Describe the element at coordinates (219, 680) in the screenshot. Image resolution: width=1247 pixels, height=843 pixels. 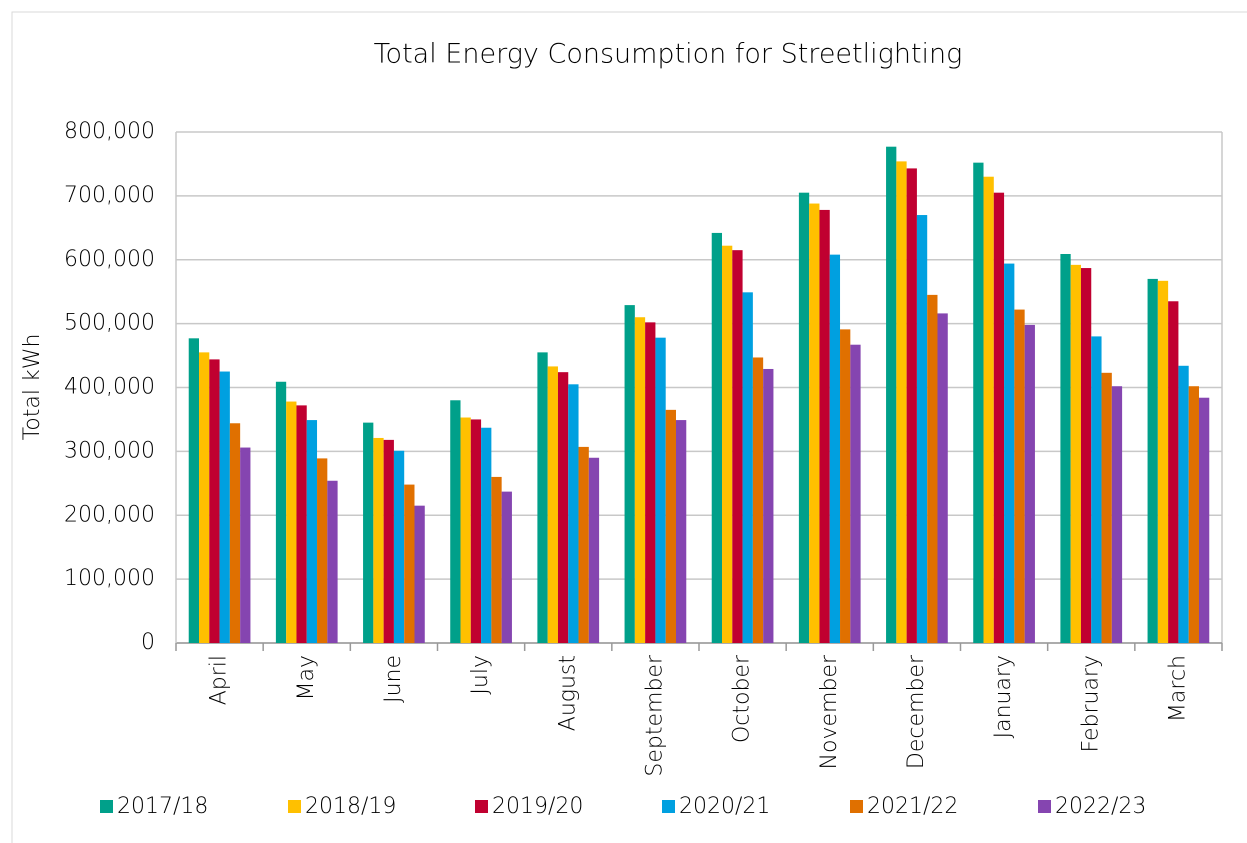
I see `x-tick-label: April` at that location.